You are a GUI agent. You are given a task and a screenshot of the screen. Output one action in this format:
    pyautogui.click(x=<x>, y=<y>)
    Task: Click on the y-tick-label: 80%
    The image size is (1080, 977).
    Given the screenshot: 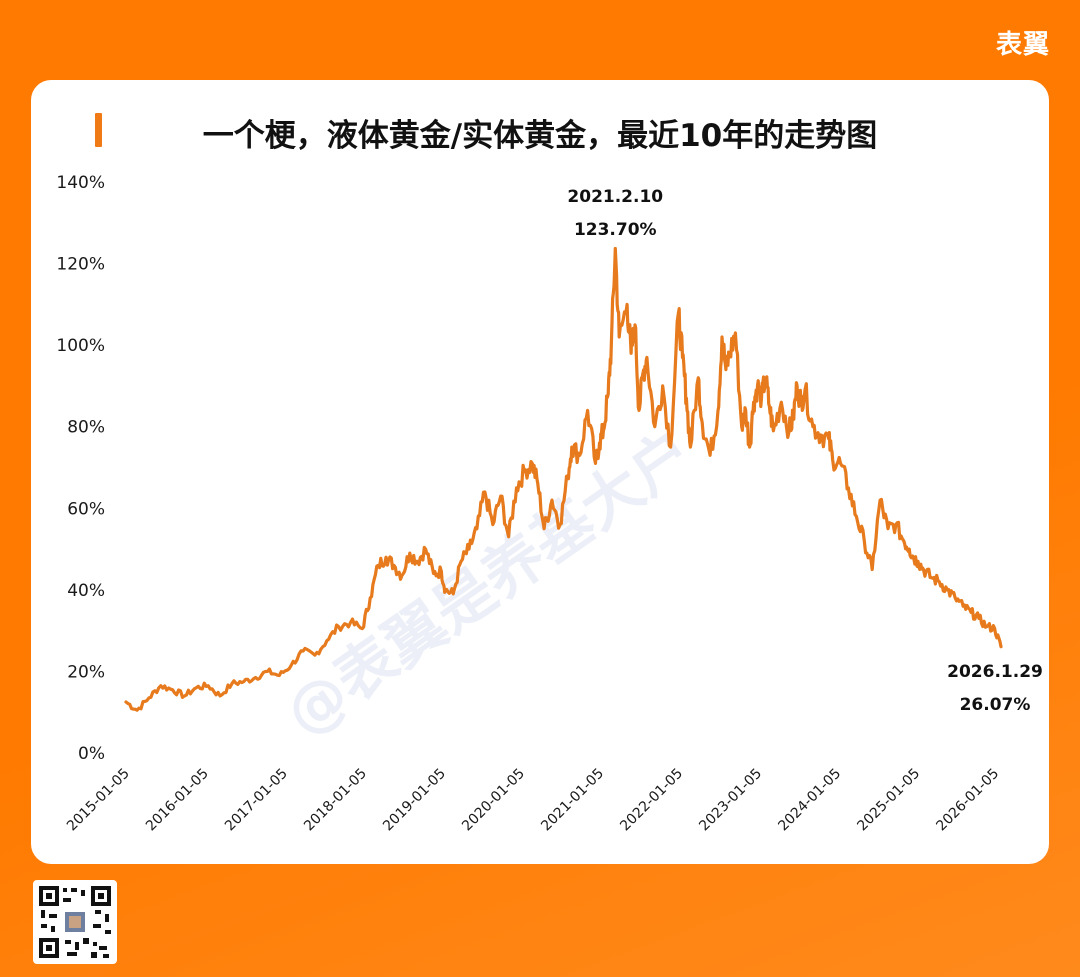 What is the action you would take?
    pyautogui.click(x=86, y=428)
    